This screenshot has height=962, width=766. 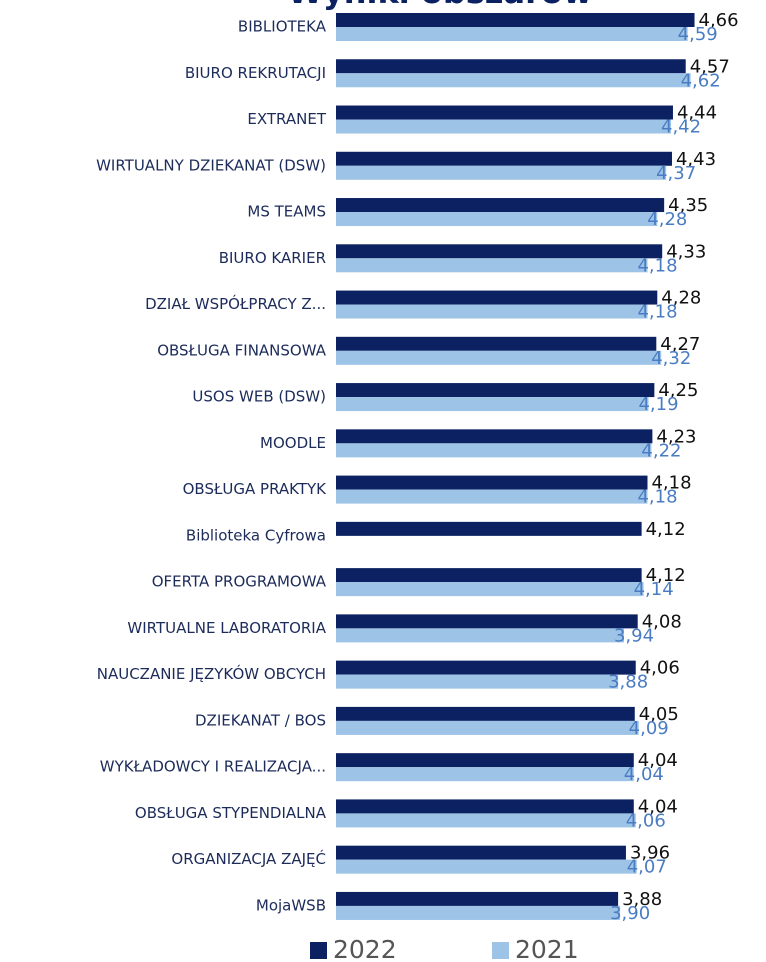 What do you see at coordinates (650, 853) in the screenshot?
I see `value-label: 3,96` at bounding box center [650, 853].